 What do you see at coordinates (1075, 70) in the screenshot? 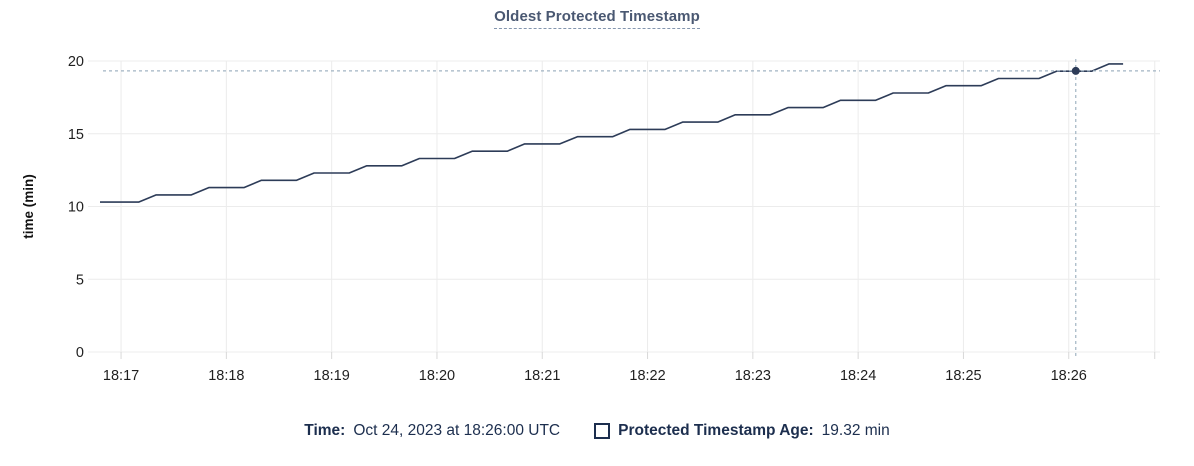
I see `hovered-data-point` at bounding box center [1075, 70].